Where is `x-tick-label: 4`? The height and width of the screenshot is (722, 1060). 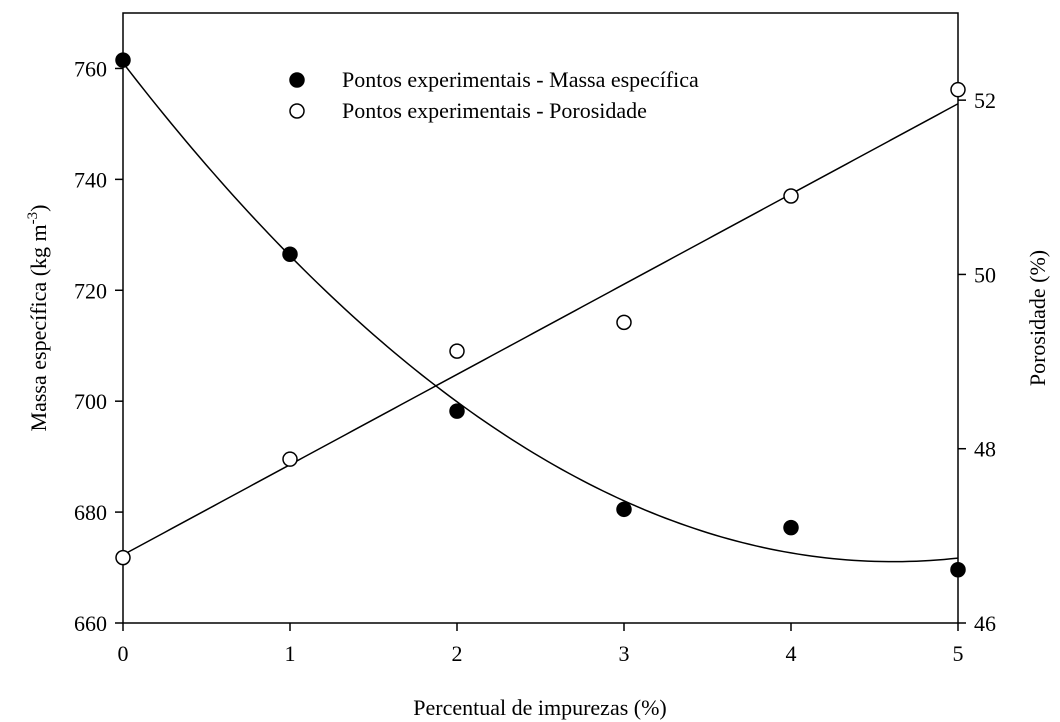
x-tick-label: 4 is located at coordinates (791, 653).